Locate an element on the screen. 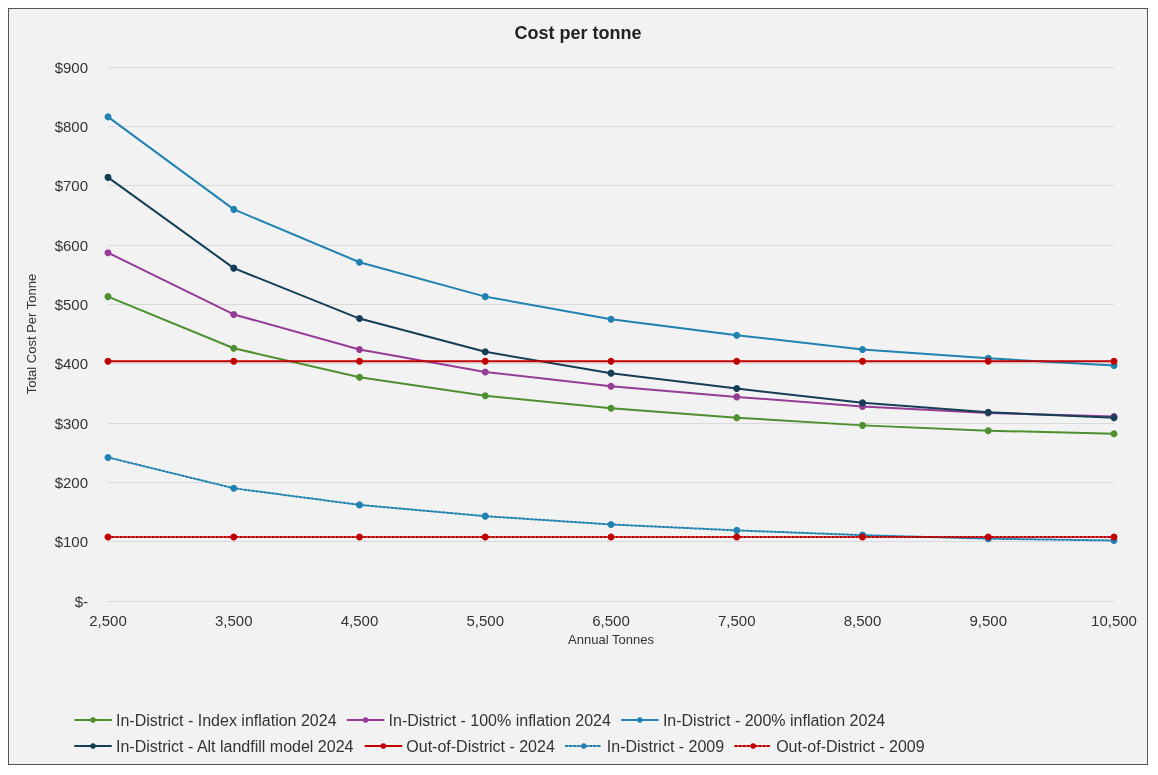  y-tick-label: $300 is located at coordinates (71, 423).